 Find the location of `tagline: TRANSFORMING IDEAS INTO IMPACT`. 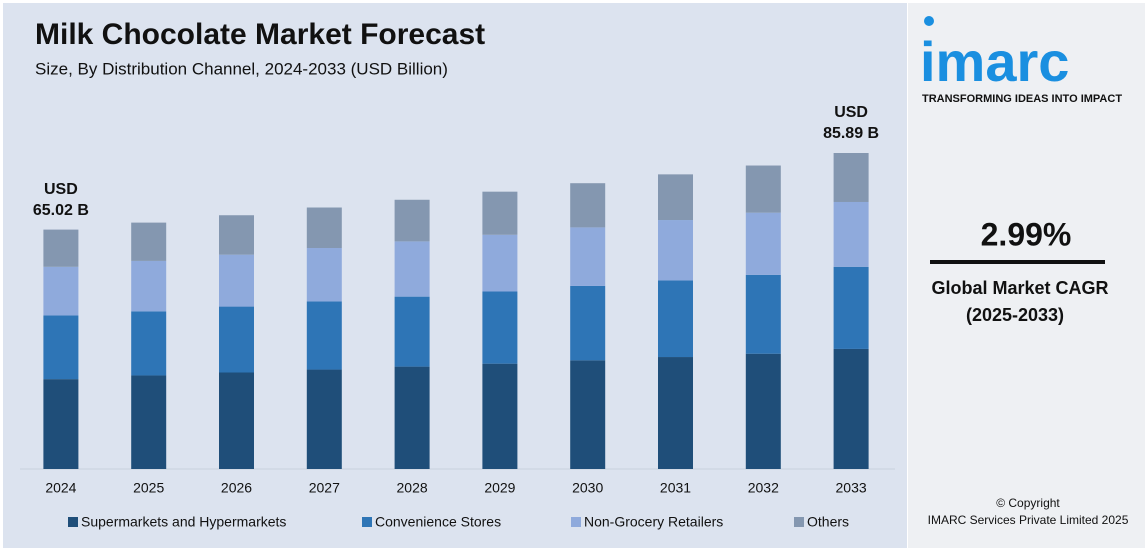

tagline: TRANSFORMING IDEAS INTO IMPACT is located at coordinates (1022, 99).